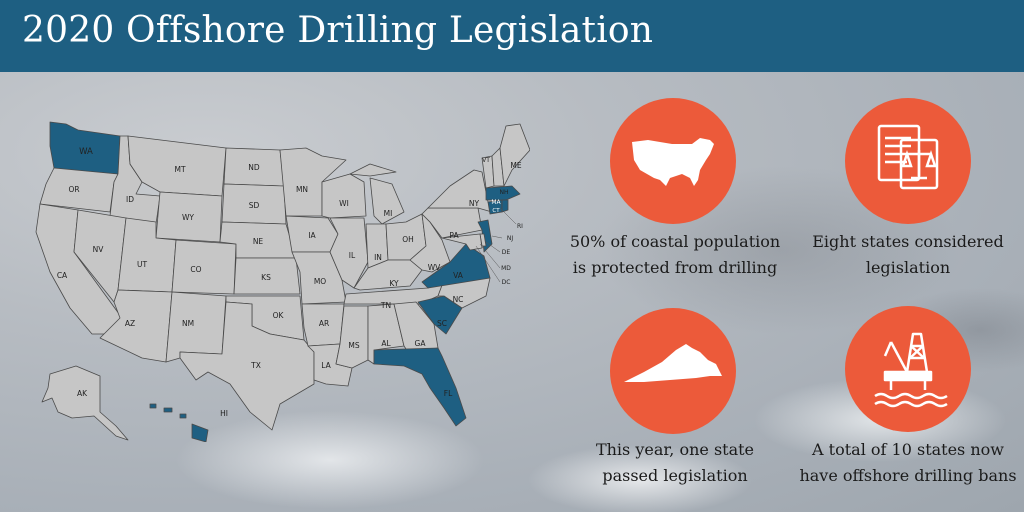 The height and width of the screenshot is (512, 1024). I want to click on label-me: ME, so click(515, 165).